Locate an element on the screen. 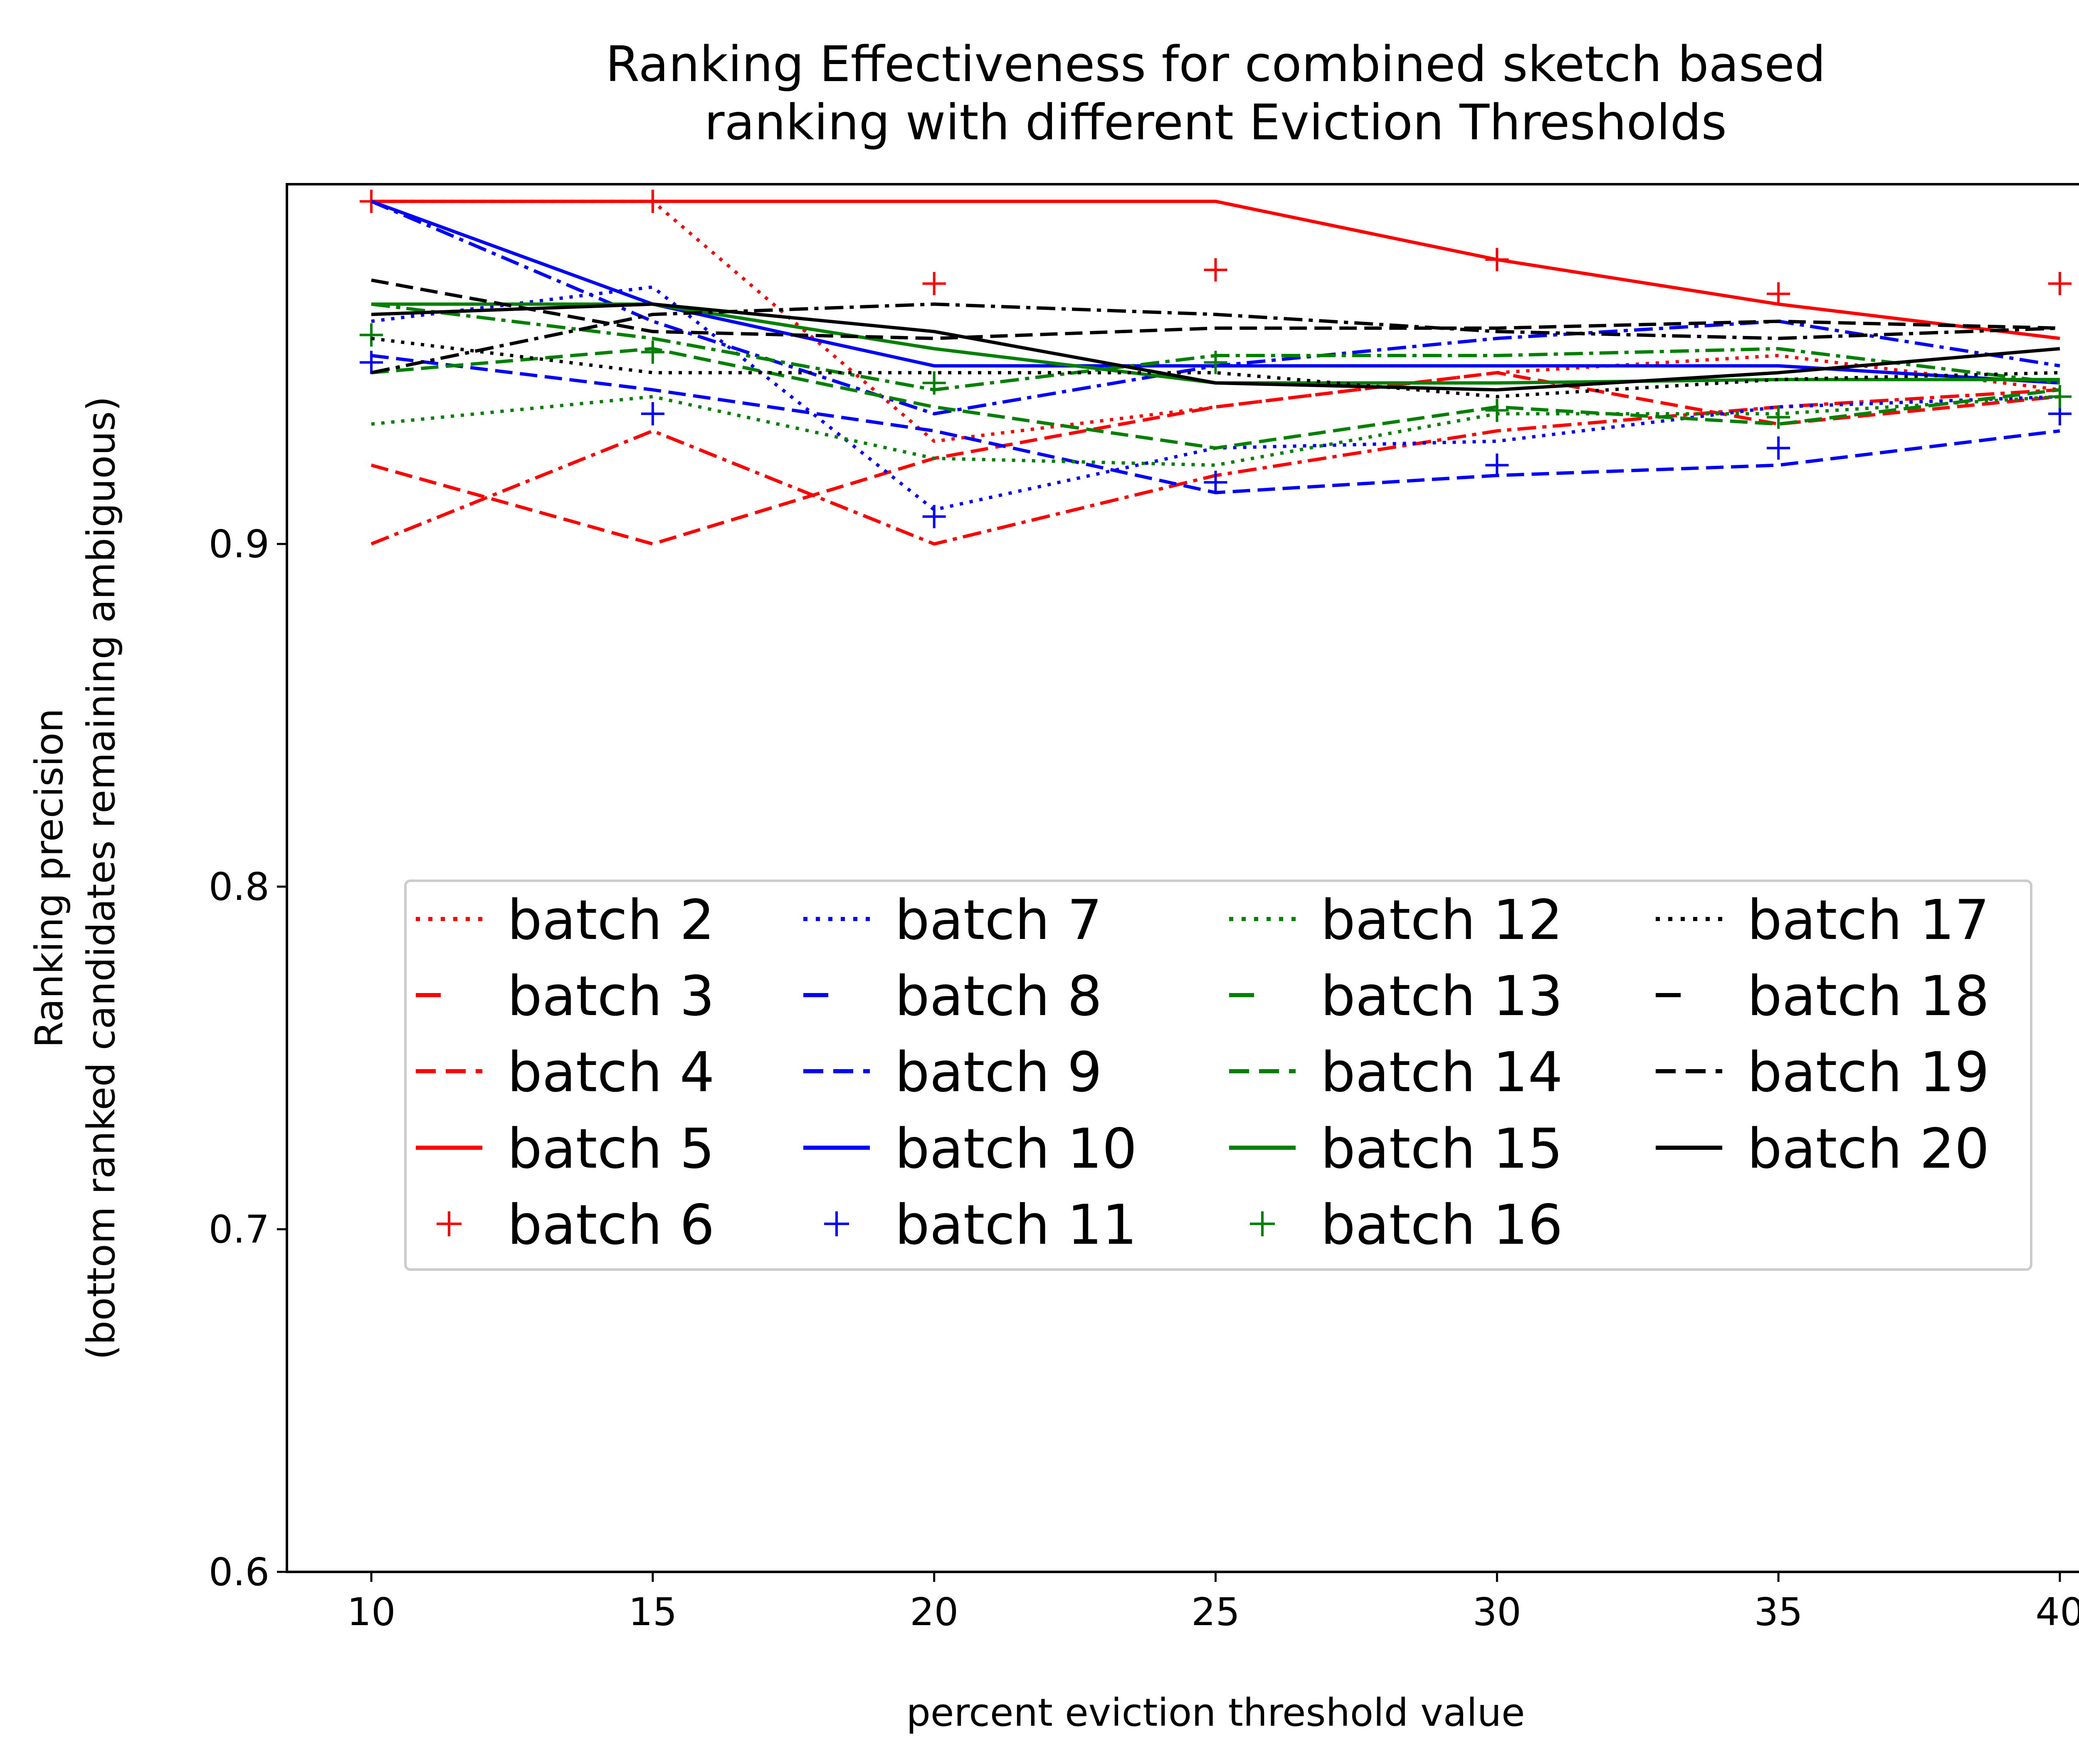  y-axis-label-line: Ranking precision is located at coordinates (49, 878).